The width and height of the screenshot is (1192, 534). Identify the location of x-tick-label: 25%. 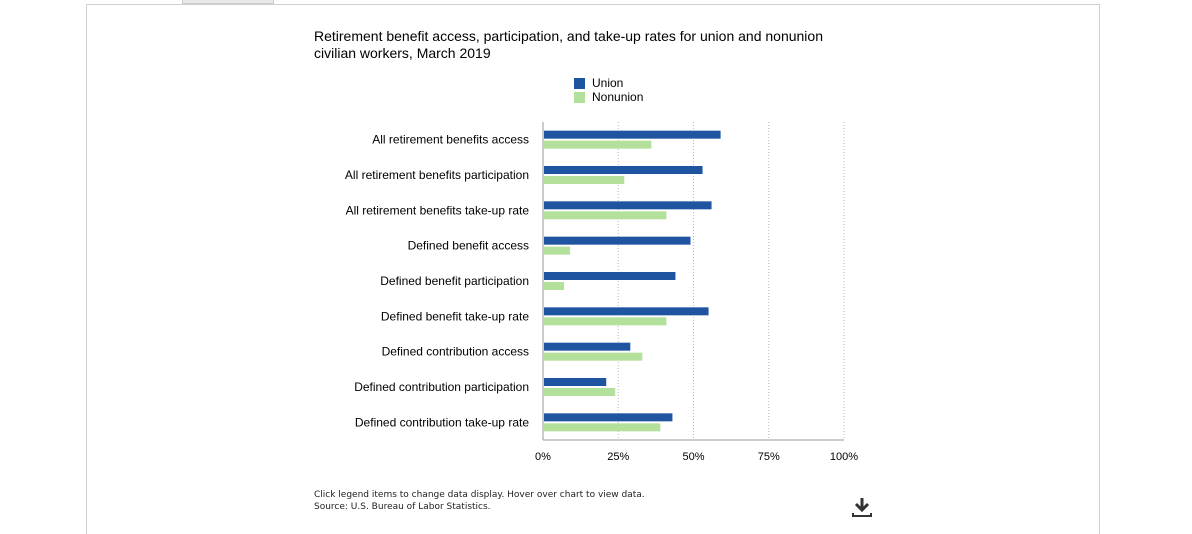
(618, 457).